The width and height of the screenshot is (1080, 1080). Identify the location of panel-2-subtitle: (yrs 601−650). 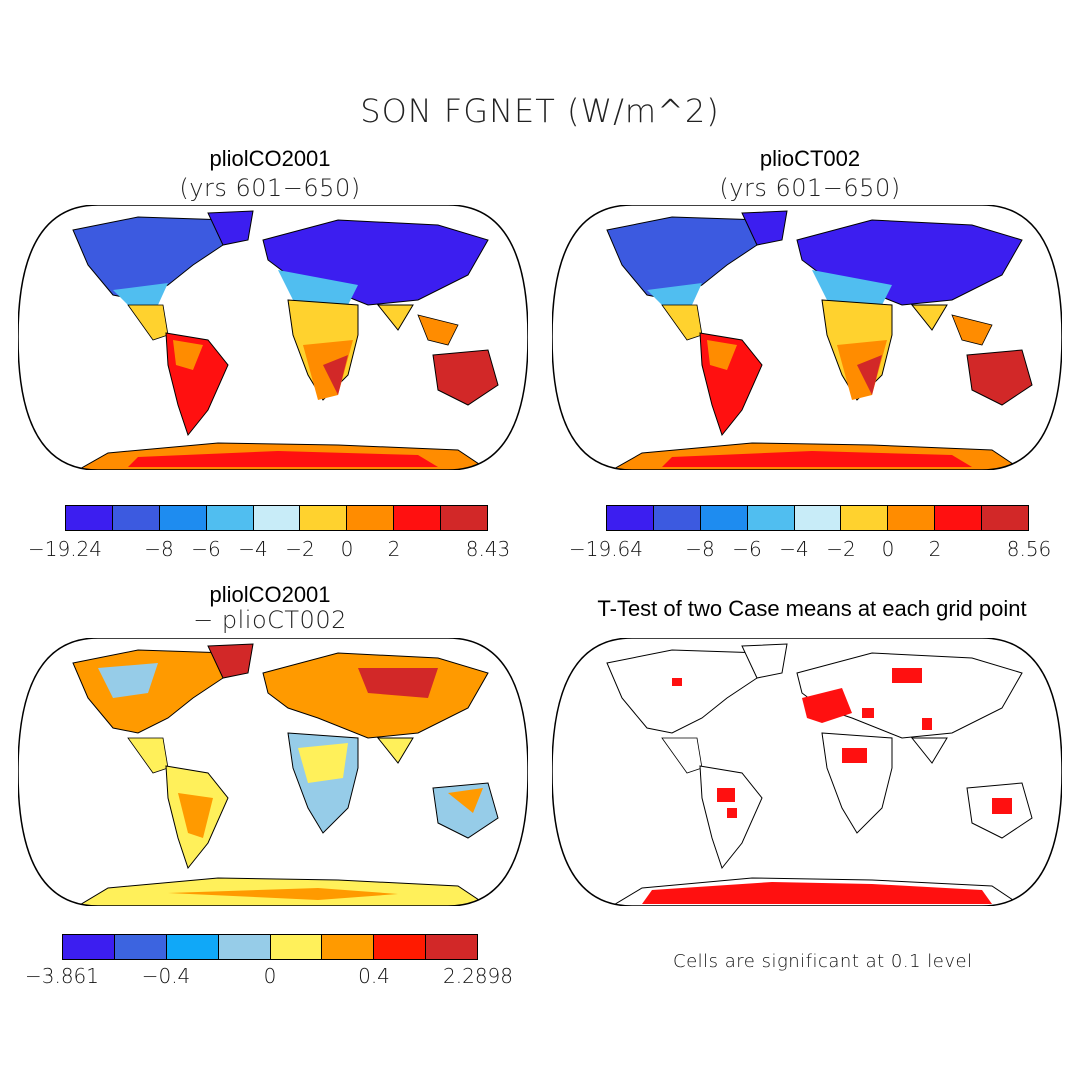
(810, 188).